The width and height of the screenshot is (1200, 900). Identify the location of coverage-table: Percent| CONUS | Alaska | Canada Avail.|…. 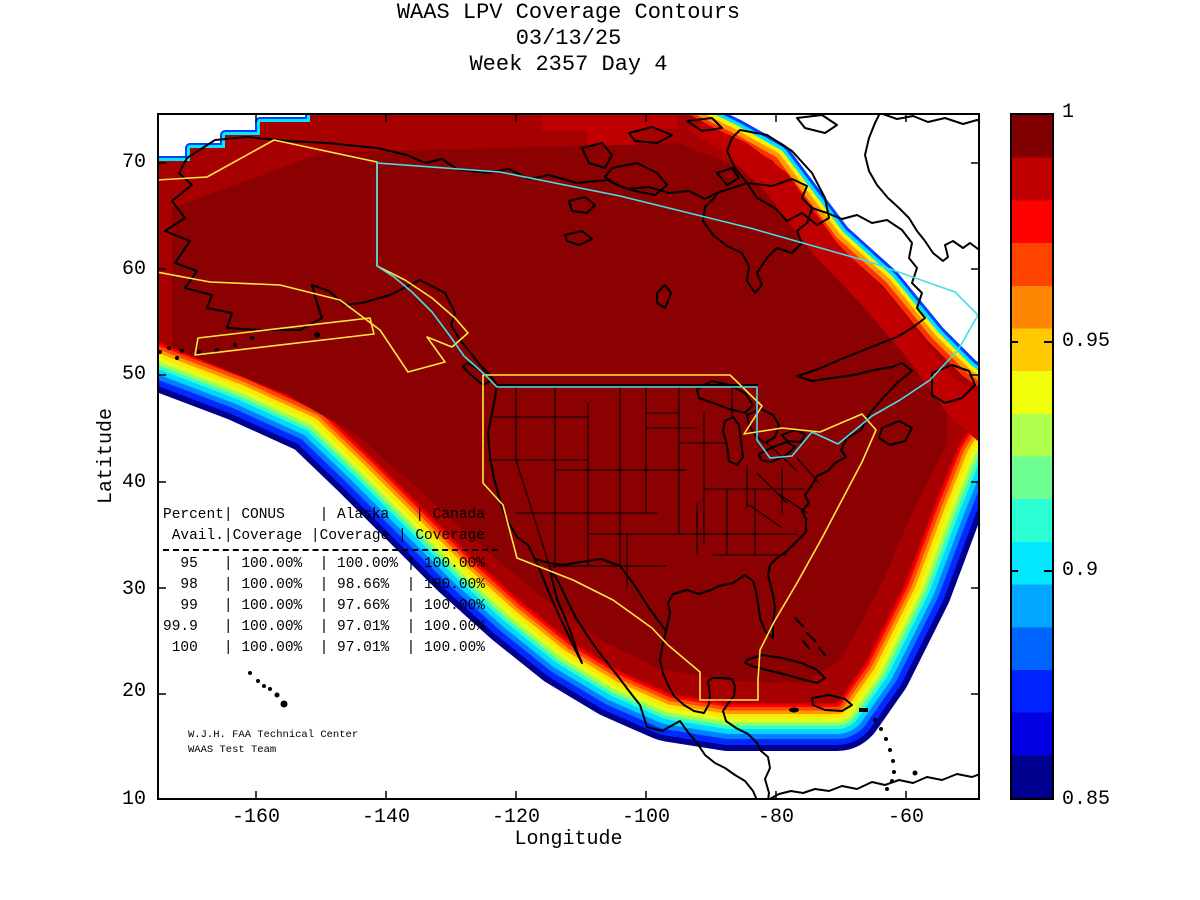
(330, 582).